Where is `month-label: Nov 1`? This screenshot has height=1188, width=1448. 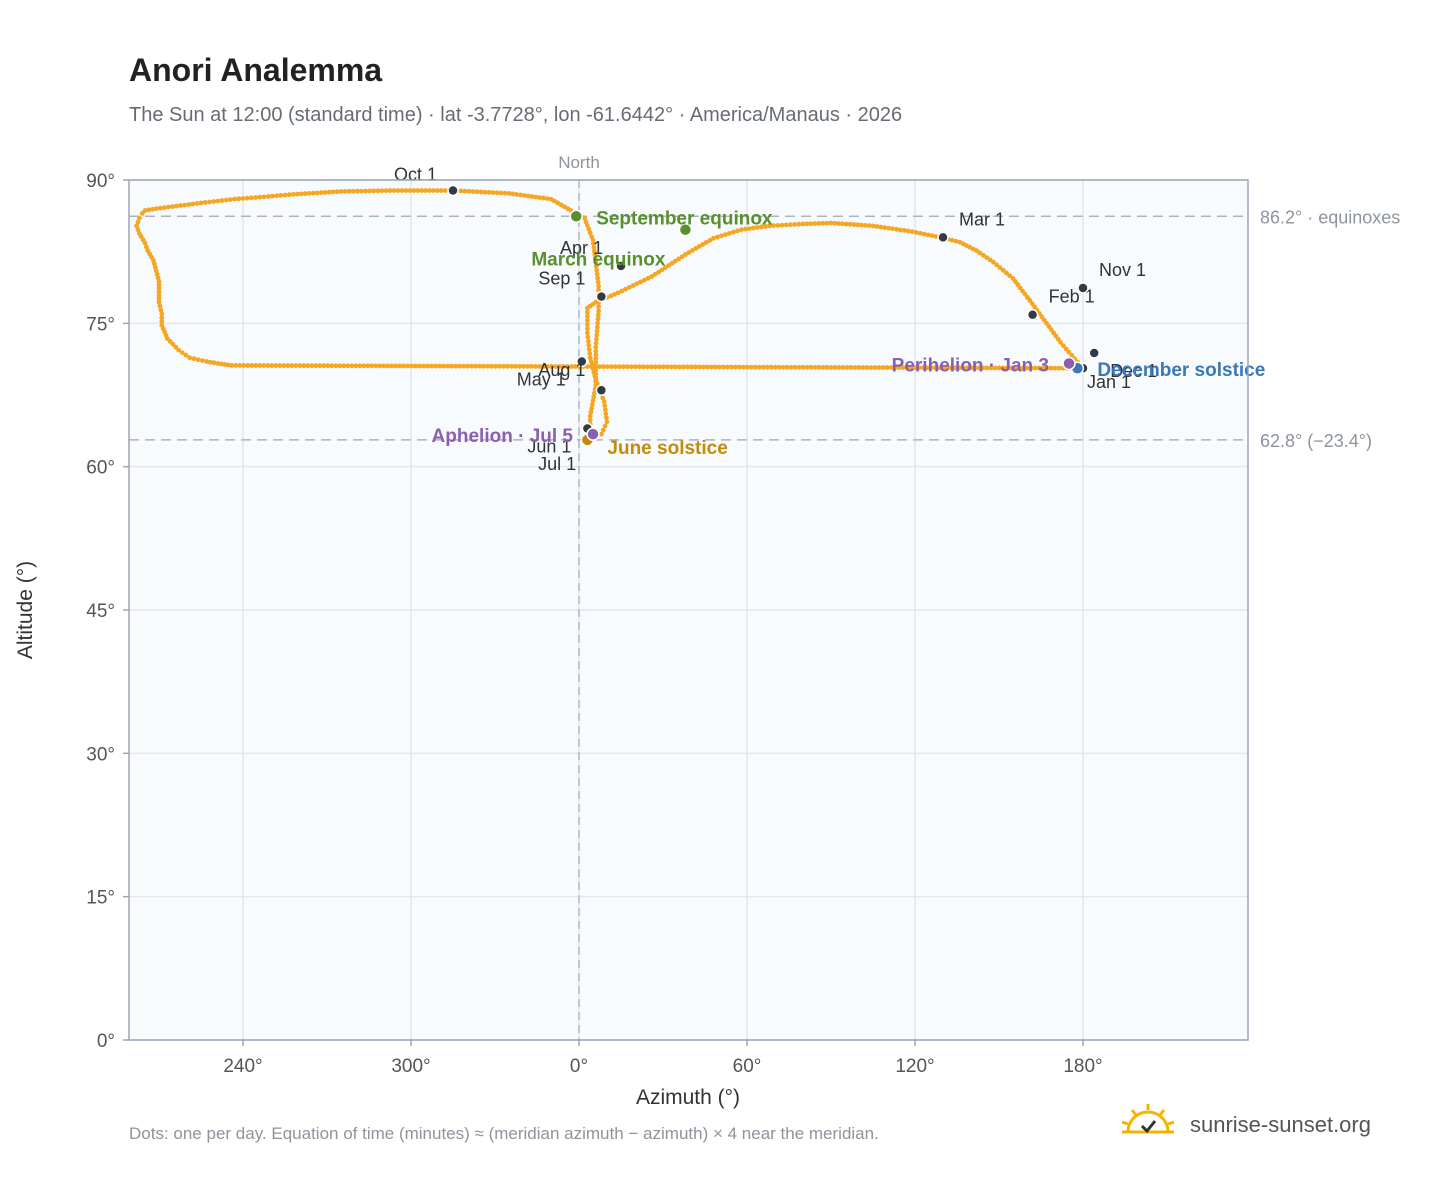 month-label: Nov 1 is located at coordinates (1122, 270).